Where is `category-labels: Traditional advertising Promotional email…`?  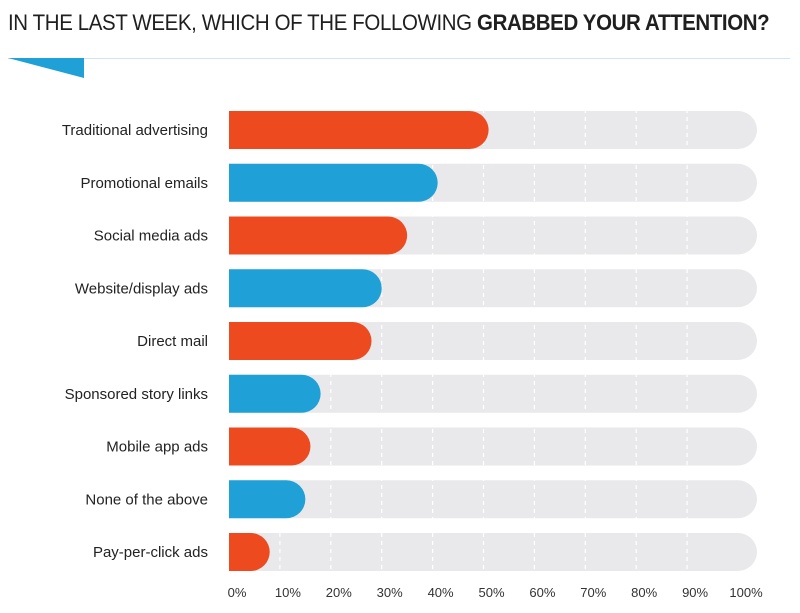 category-labels: Traditional advertising Promotional email… is located at coordinates (135, 341).